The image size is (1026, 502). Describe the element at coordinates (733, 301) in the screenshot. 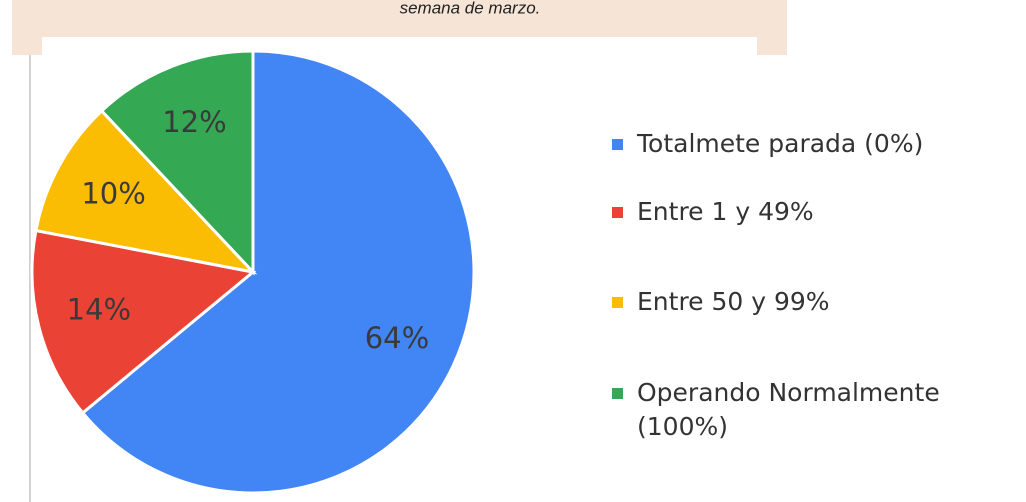

I see `legend-label: Entre 50 y 99%` at that location.